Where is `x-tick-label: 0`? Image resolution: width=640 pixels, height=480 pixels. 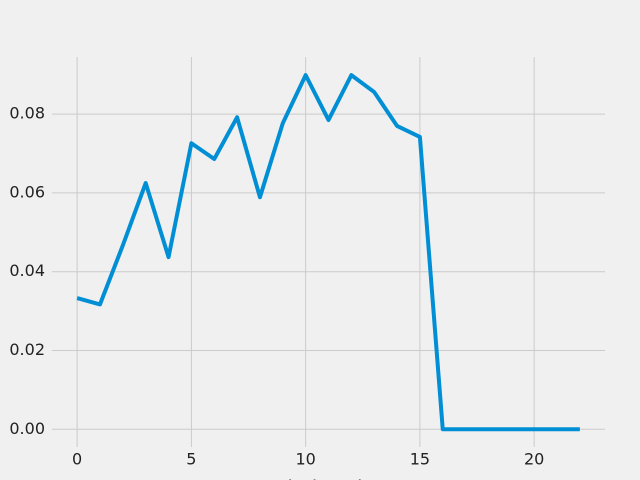
x-tick-label: 0 is located at coordinates (77, 459).